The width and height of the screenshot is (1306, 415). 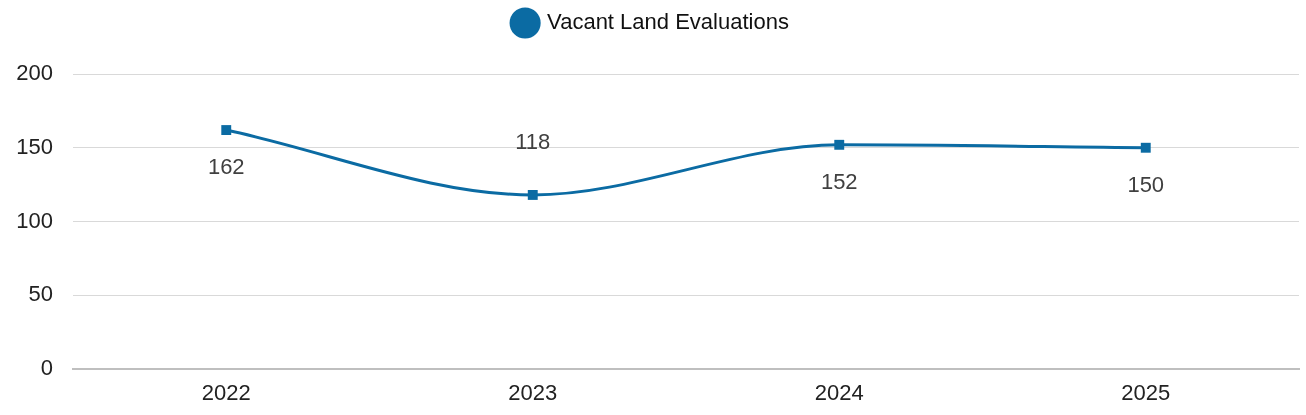 What do you see at coordinates (533, 142) in the screenshot?
I see `data-label: 118` at bounding box center [533, 142].